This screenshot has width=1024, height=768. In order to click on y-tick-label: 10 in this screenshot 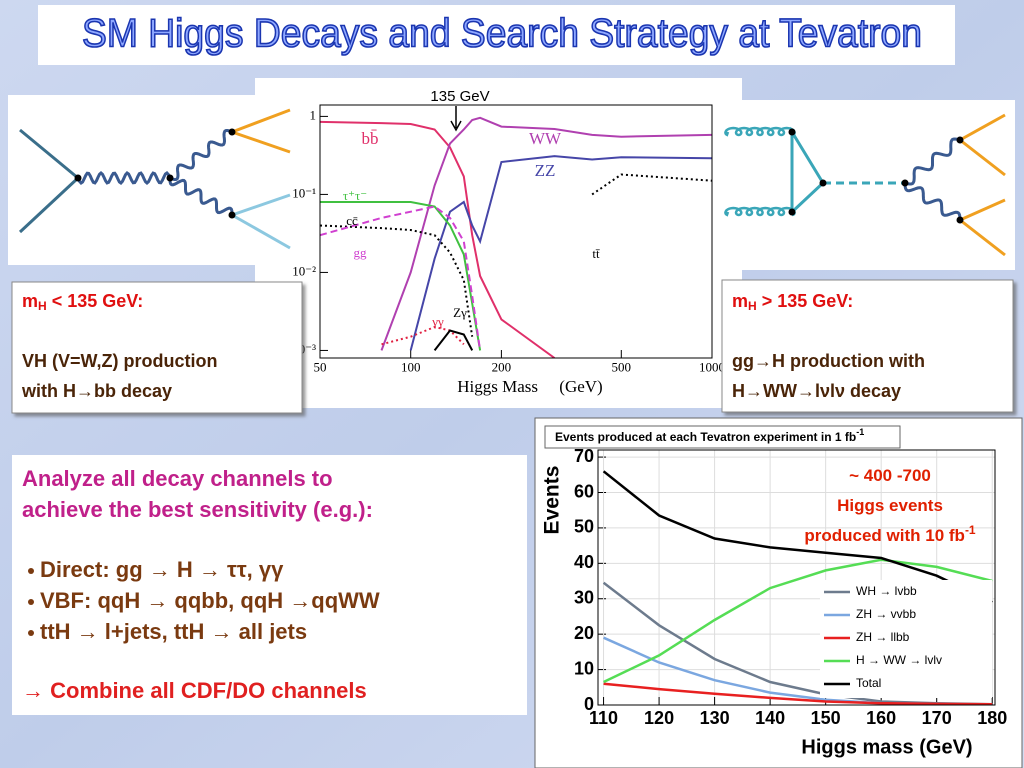, I will do `click(584, 668)`.